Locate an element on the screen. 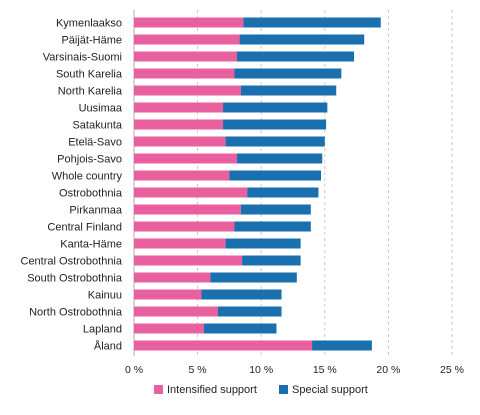 The height and width of the screenshot is (415, 480). category-label: Åland is located at coordinates (108, 346).